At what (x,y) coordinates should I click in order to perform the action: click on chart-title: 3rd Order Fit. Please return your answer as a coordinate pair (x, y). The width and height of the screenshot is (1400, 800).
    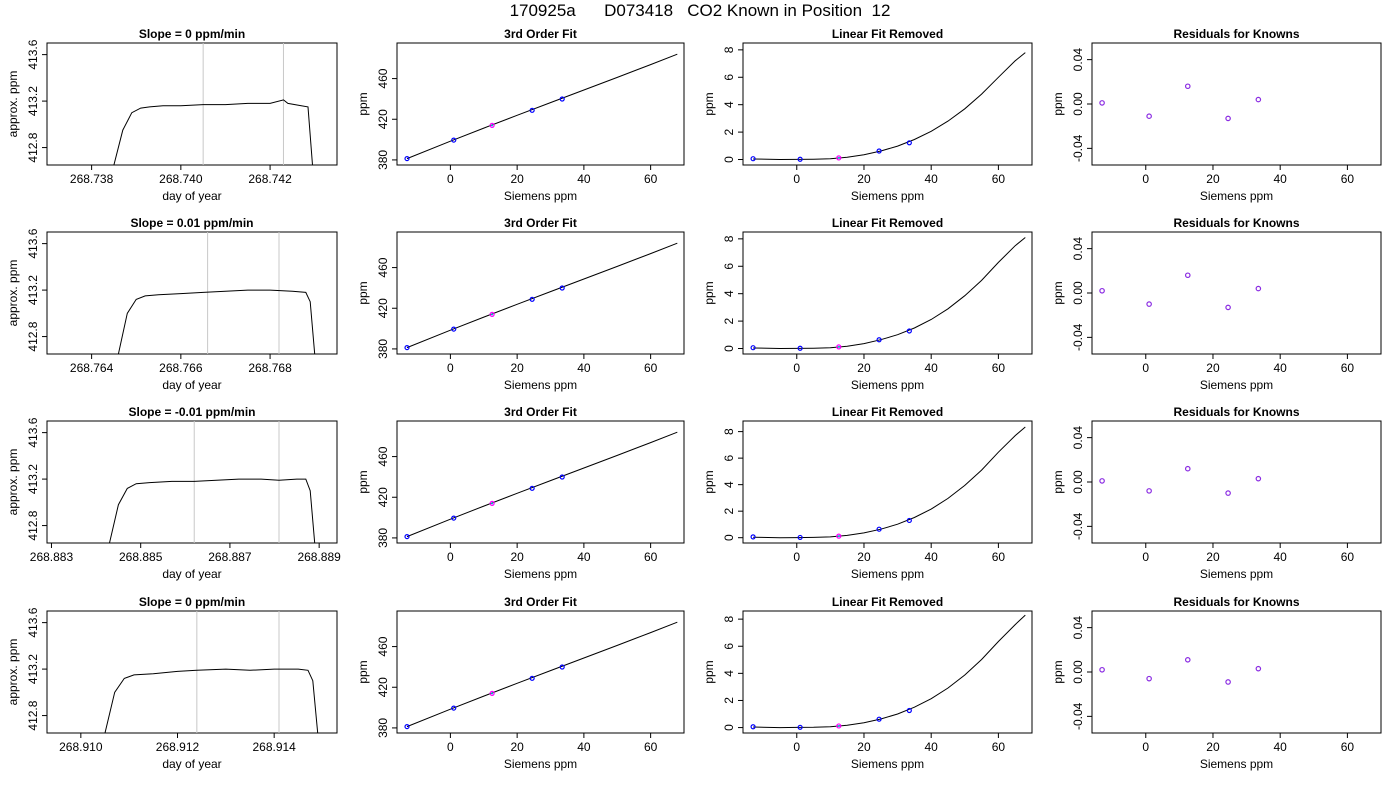
    Looking at the image, I should click on (540, 412).